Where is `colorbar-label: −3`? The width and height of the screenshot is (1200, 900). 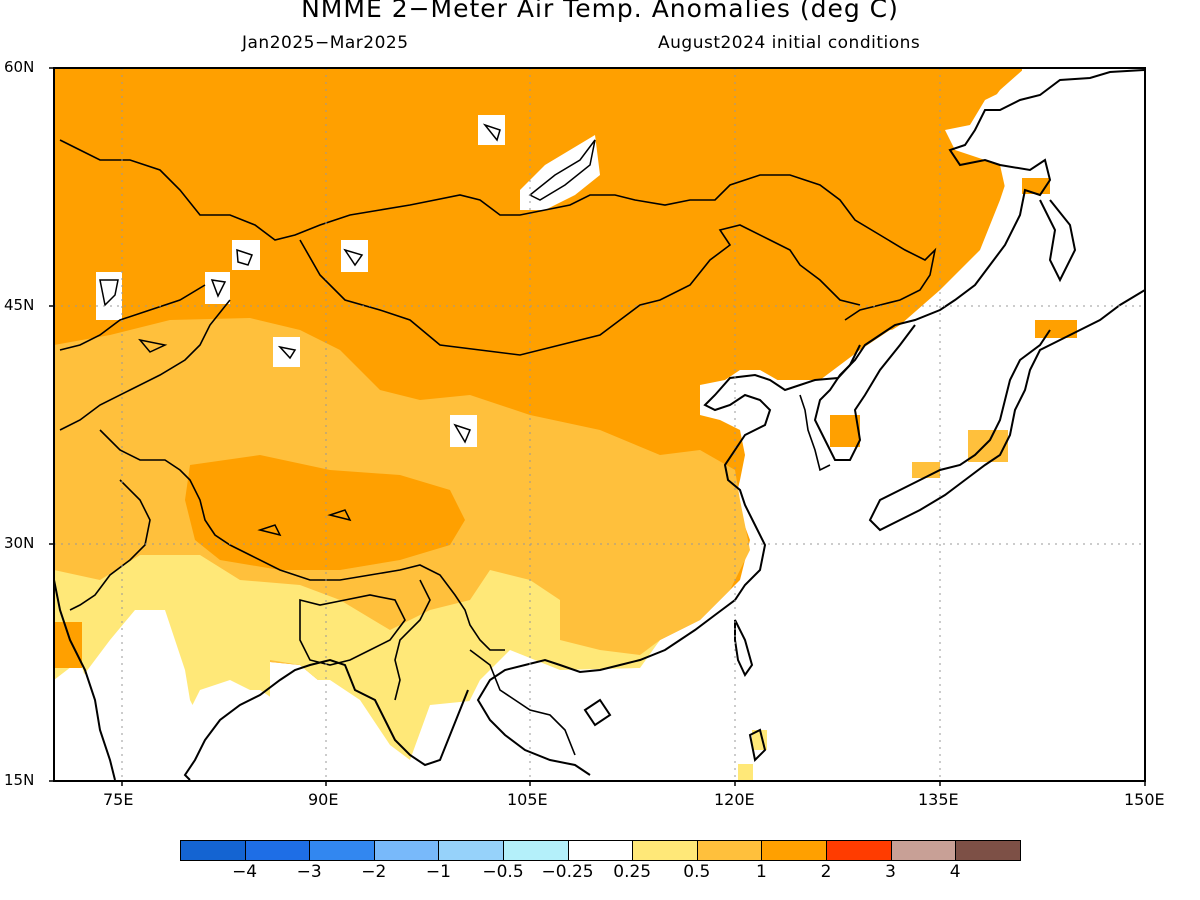
colorbar-label: −3 is located at coordinates (309, 872).